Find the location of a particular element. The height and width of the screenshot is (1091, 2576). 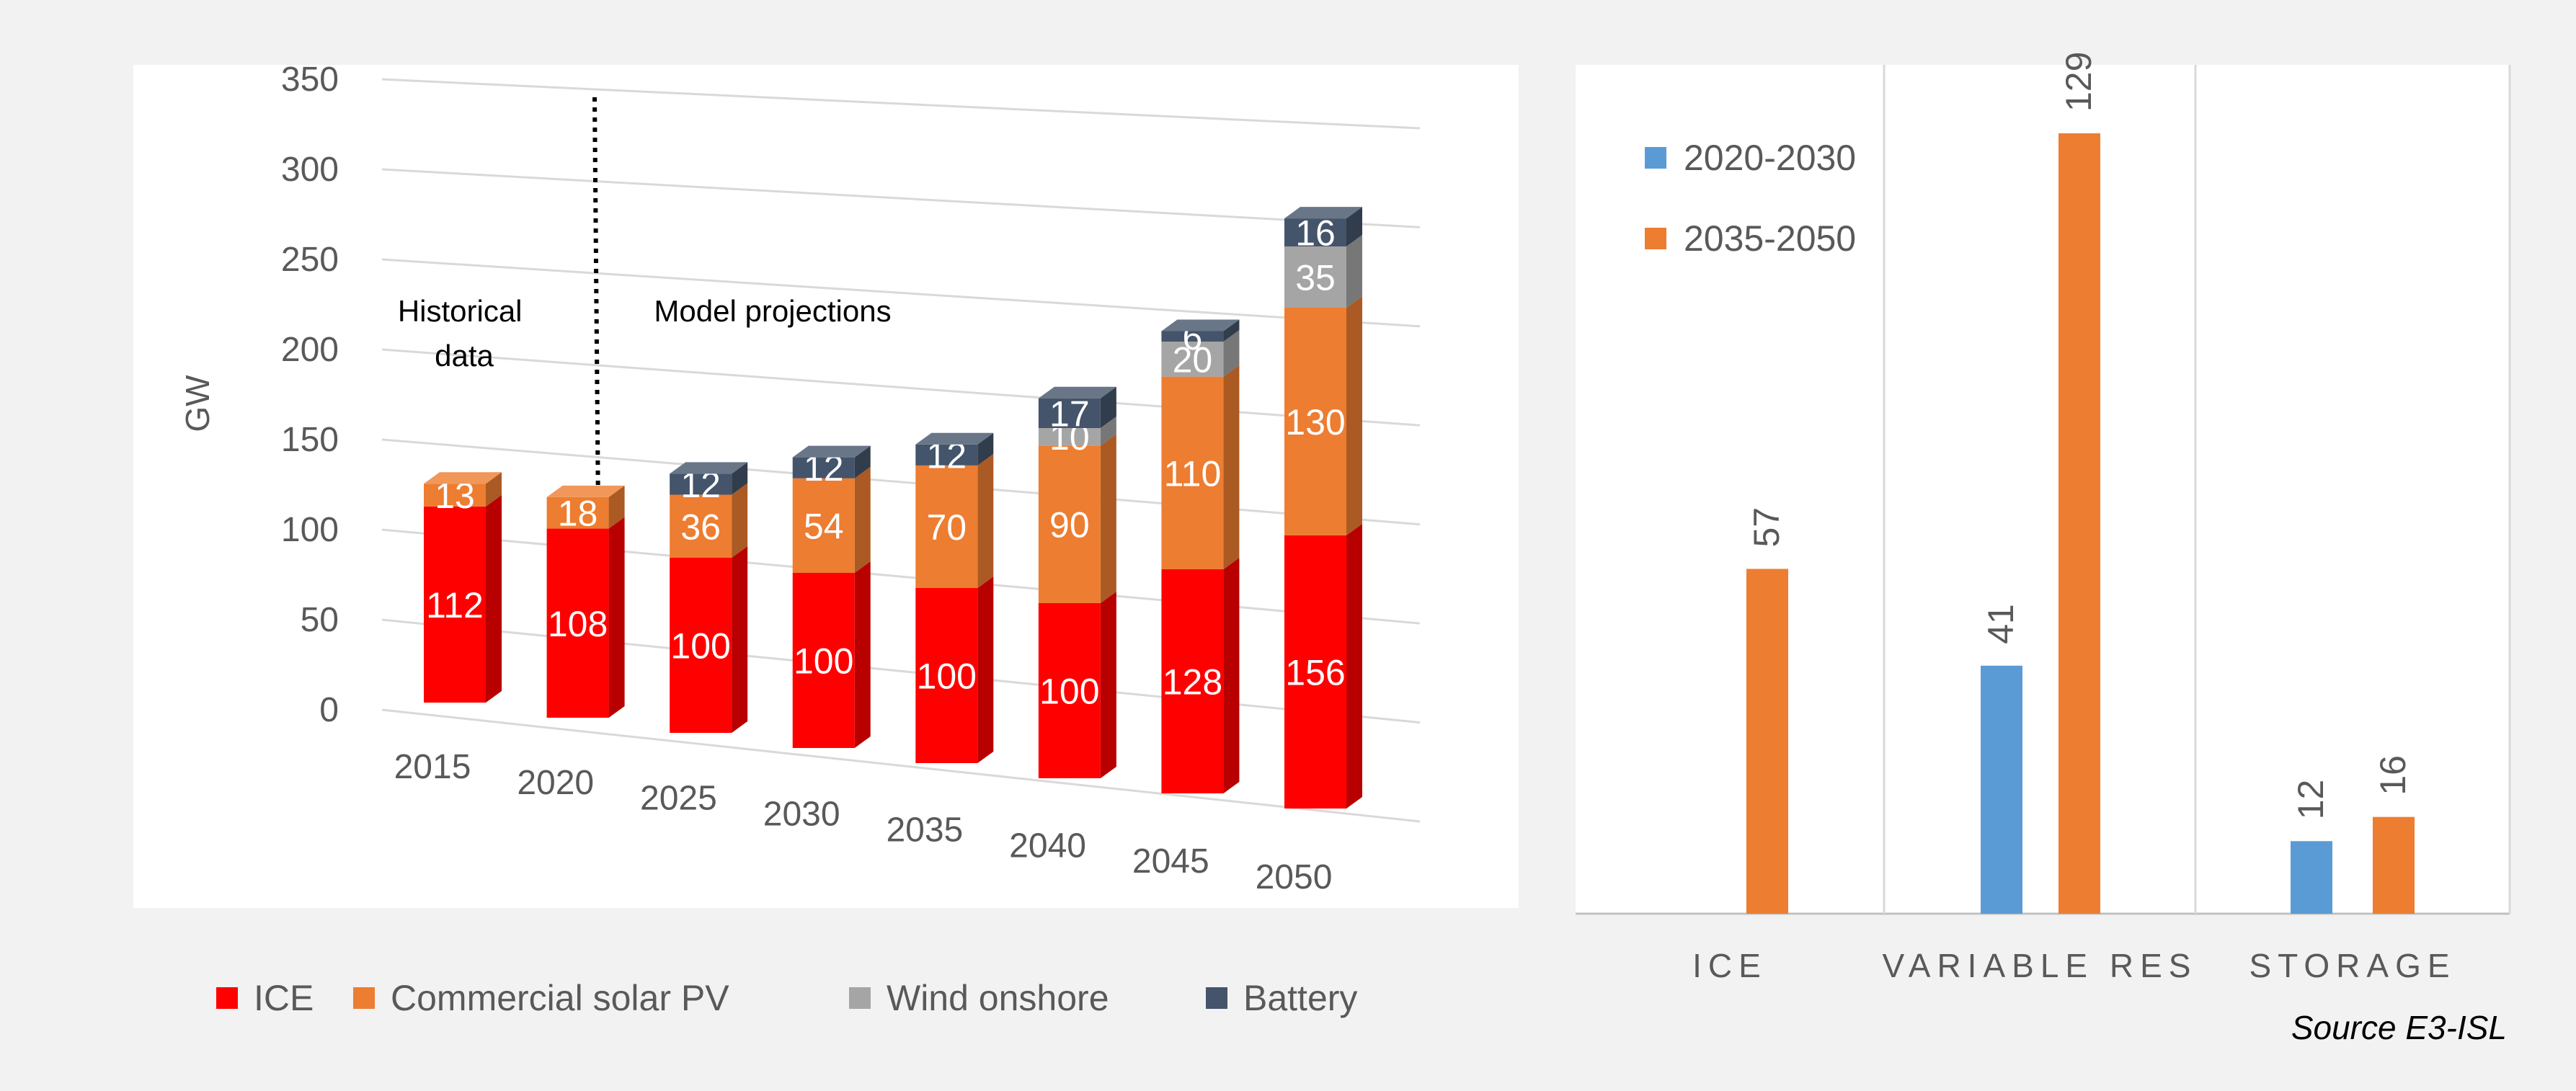

data-label-ice-2040: 100 is located at coordinates (1069, 692).